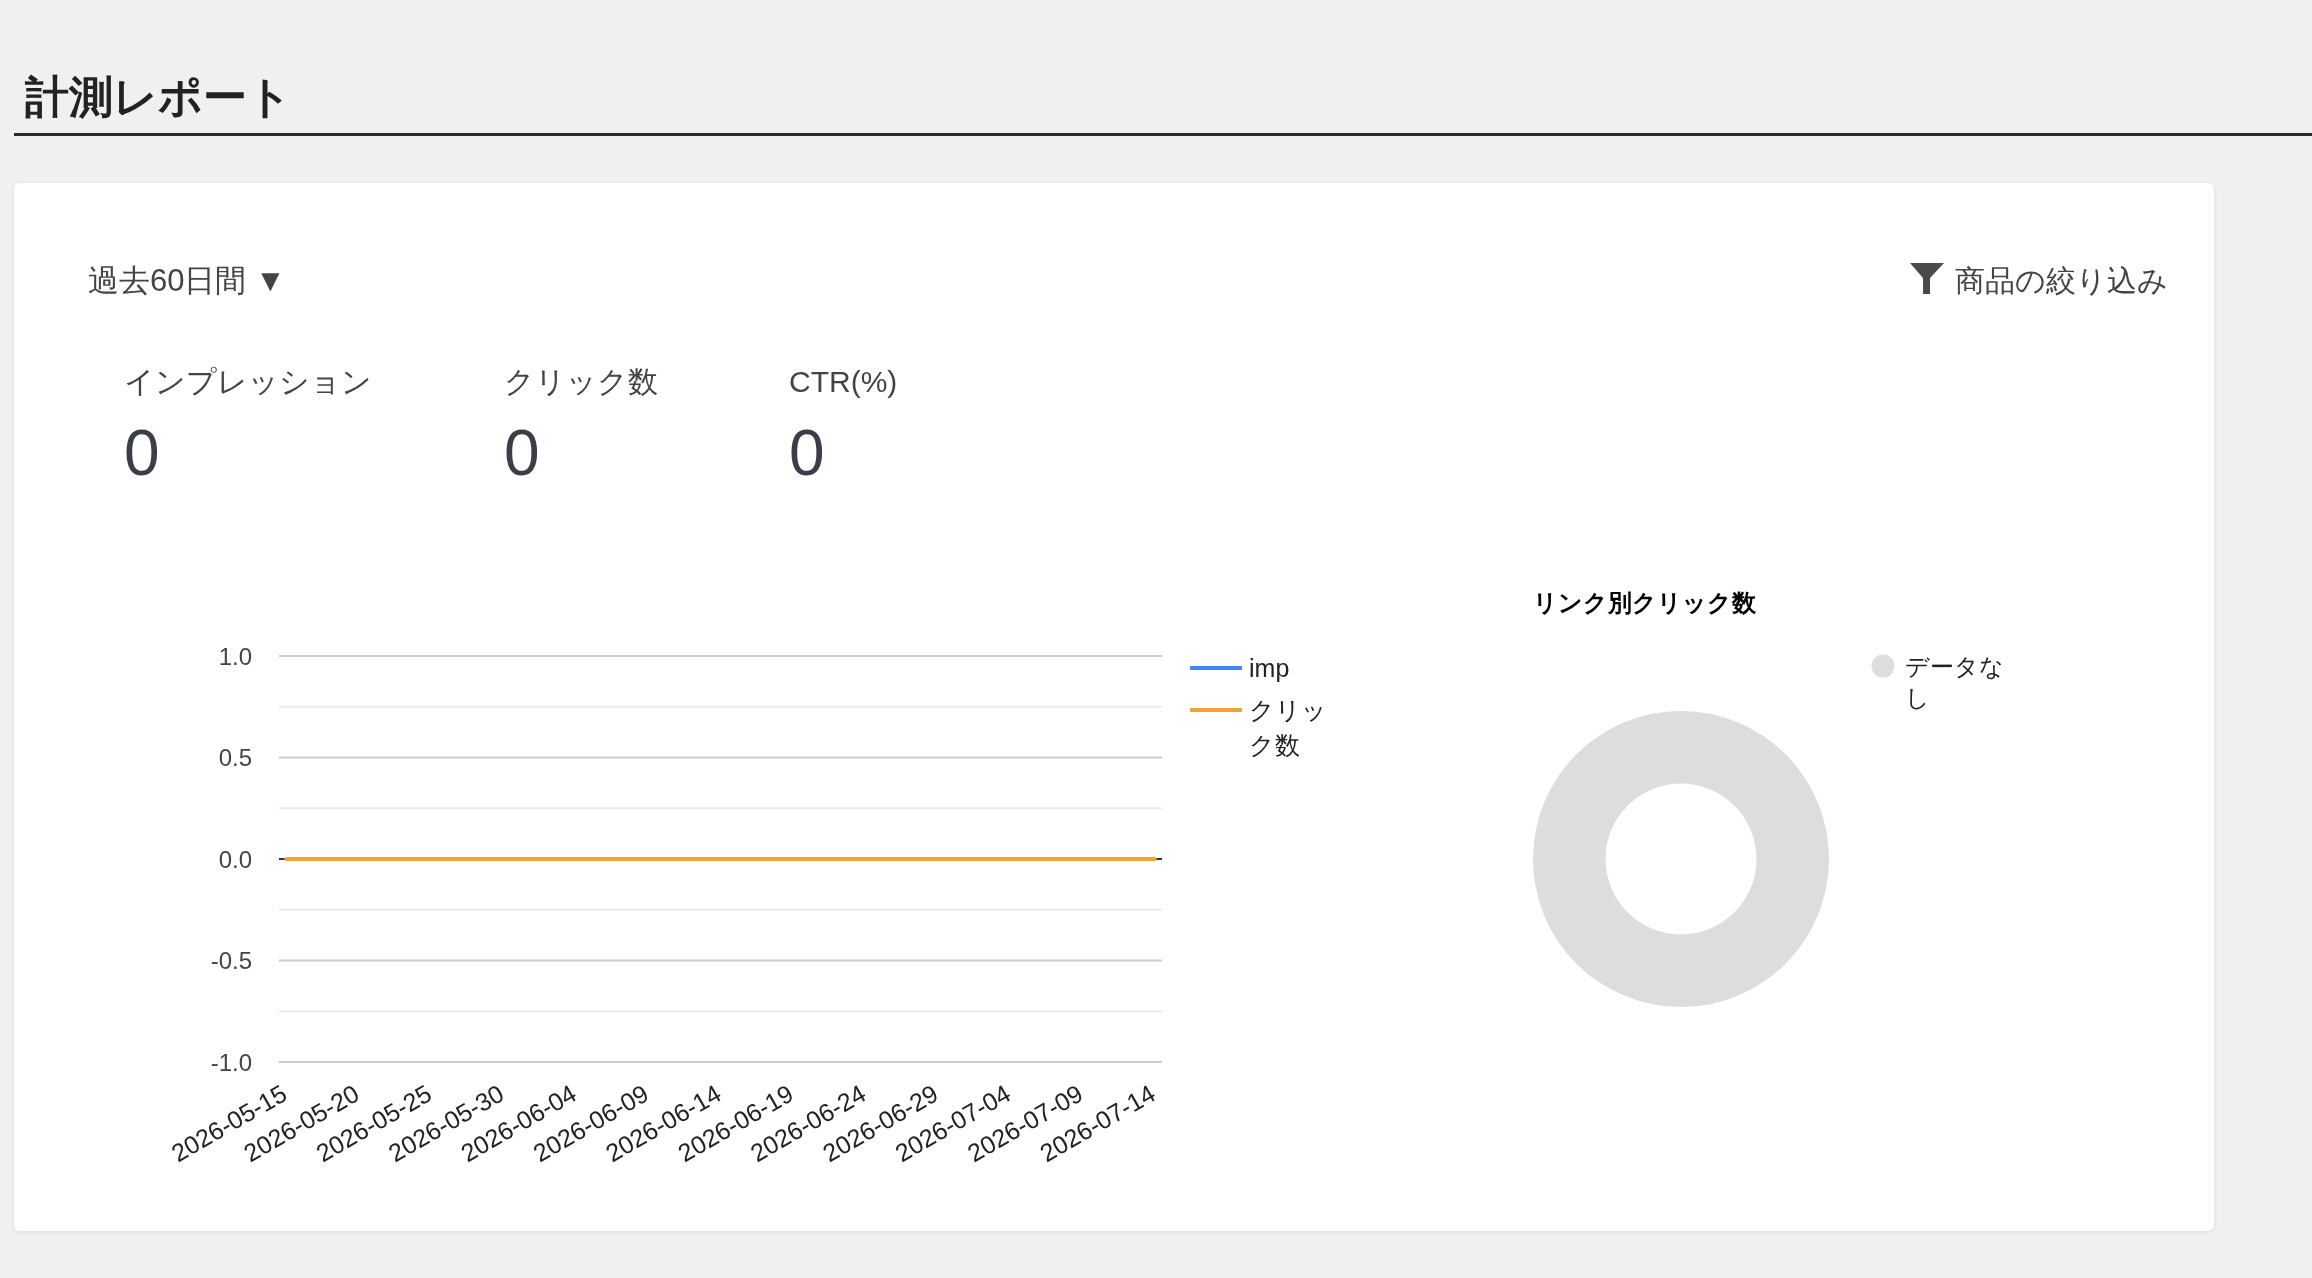  Describe the element at coordinates (248, 381) in the screenshot. I see `kpi-label: インプレッション` at that location.